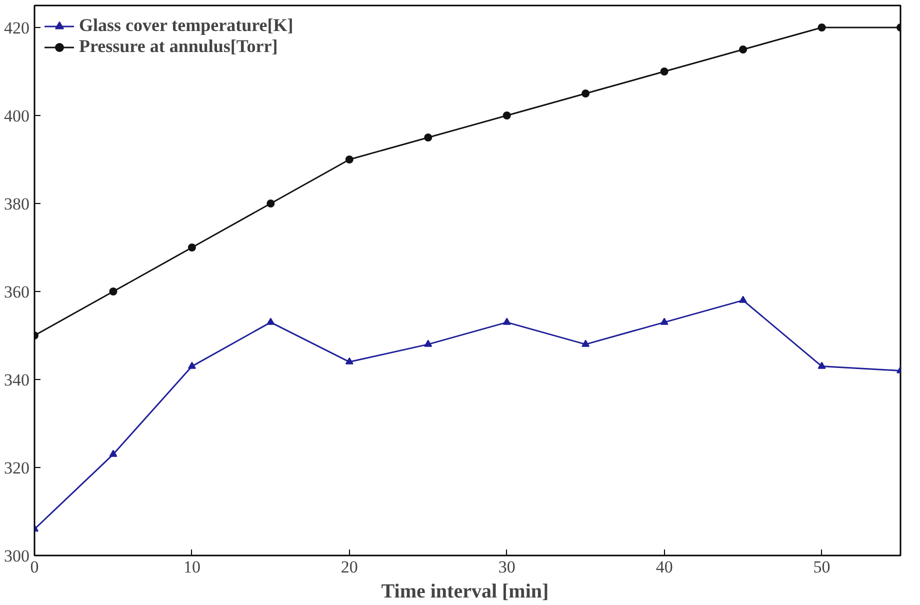 The image size is (920, 605). Describe the element at coordinates (34, 567) in the screenshot. I see `x-tick-label: 0` at that location.